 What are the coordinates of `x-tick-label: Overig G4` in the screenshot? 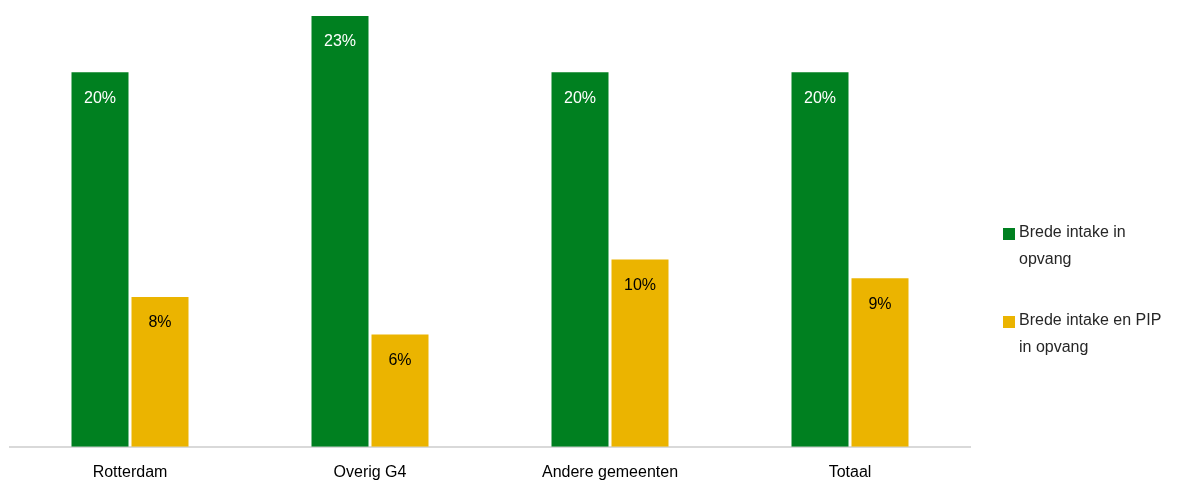 It's located at (370, 471).